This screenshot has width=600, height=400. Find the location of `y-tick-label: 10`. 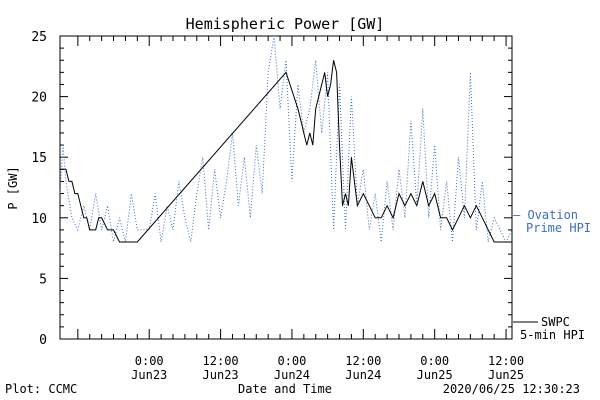

y-tick-label: 10 is located at coordinates (39, 219).